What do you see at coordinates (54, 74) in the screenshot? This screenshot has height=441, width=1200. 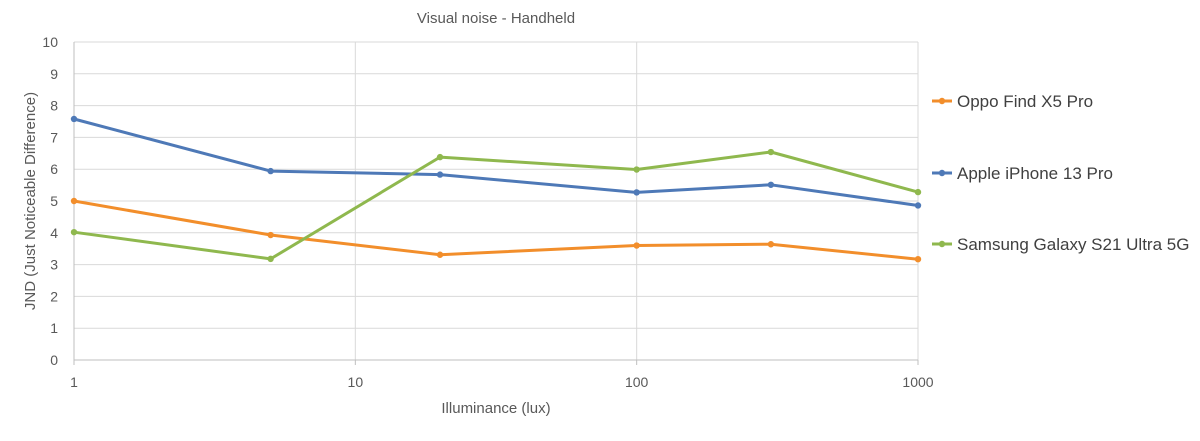 I see `y-tick-label: 9` at bounding box center [54, 74].